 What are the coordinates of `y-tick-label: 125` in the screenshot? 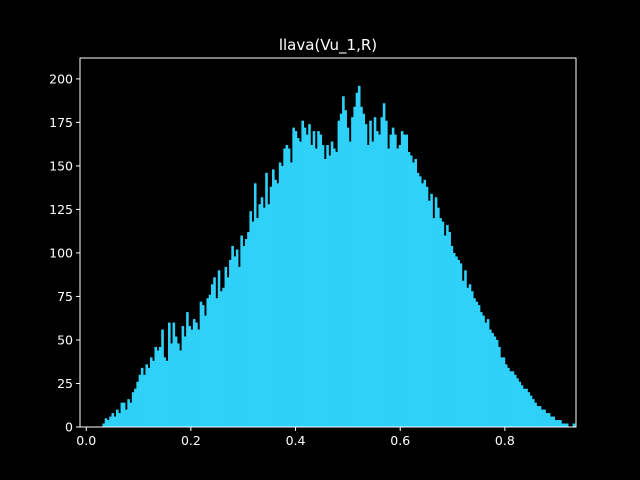 It's located at (61, 209).